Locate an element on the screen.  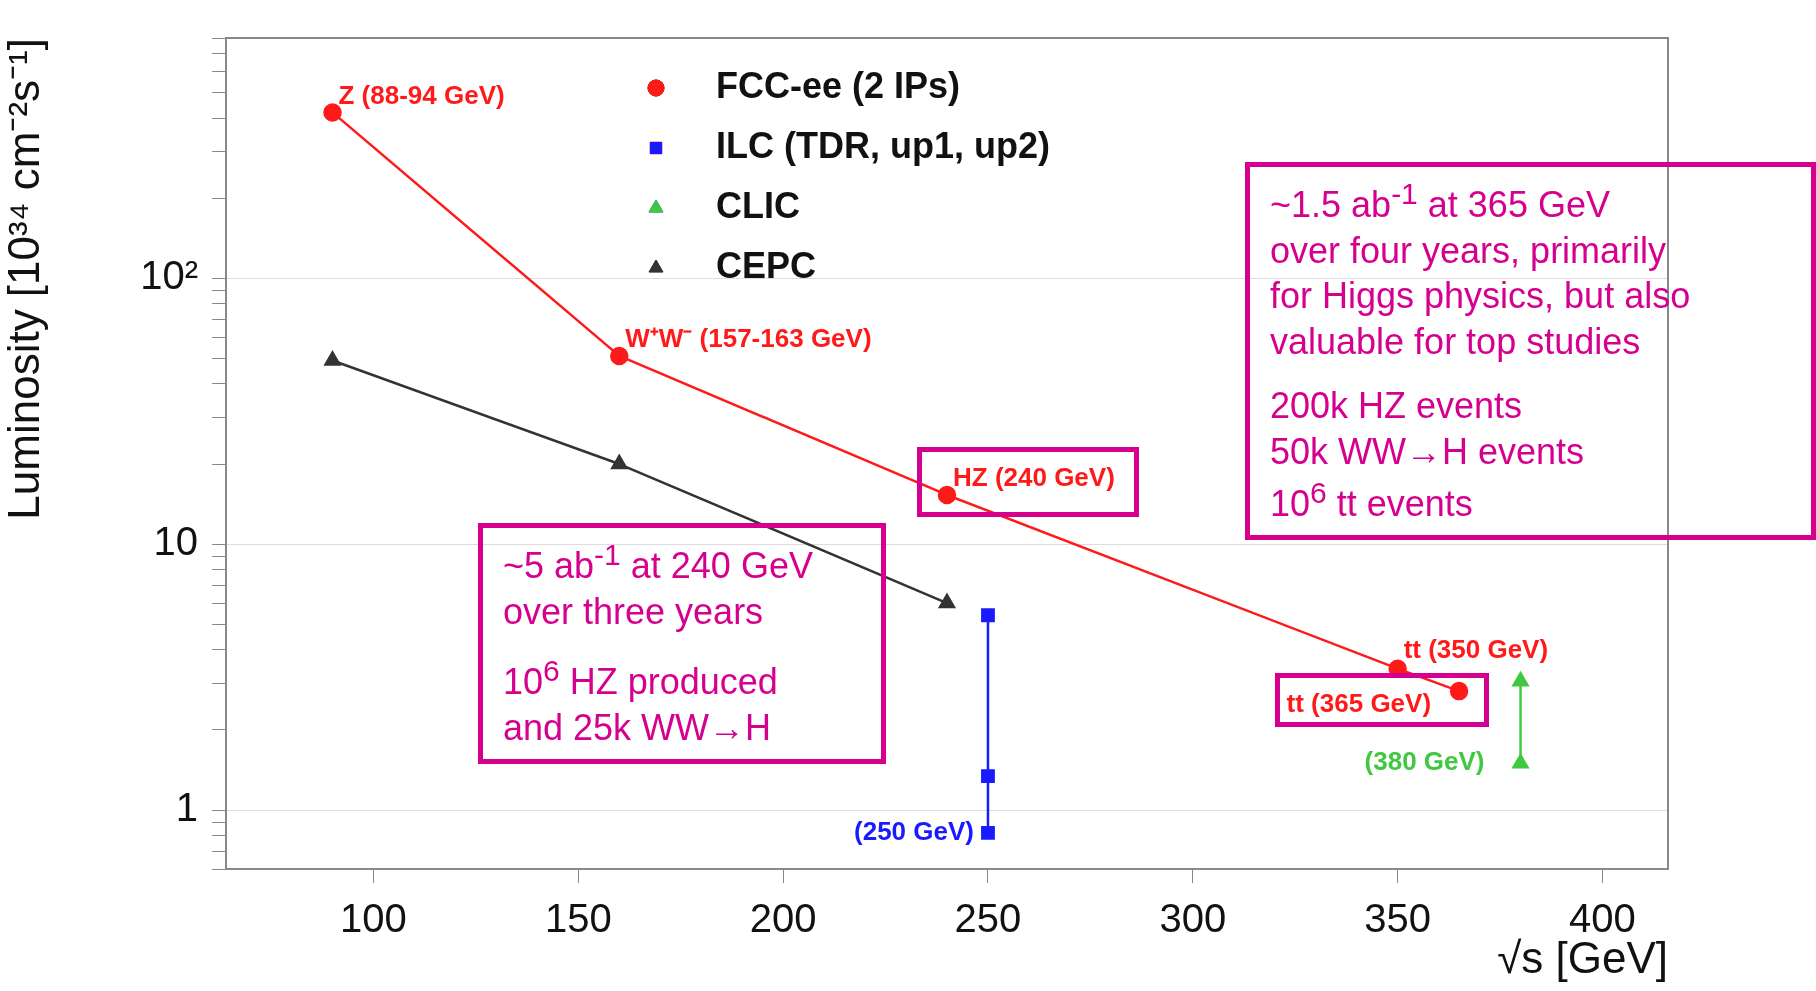
x-tick-label: 100 is located at coordinates (373, 918).